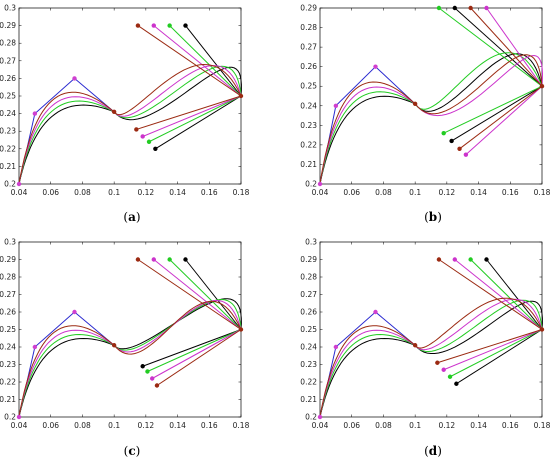 The height and width of the screenshot is (461, 550). I want to click on control-line-brown, so click(199, 357).